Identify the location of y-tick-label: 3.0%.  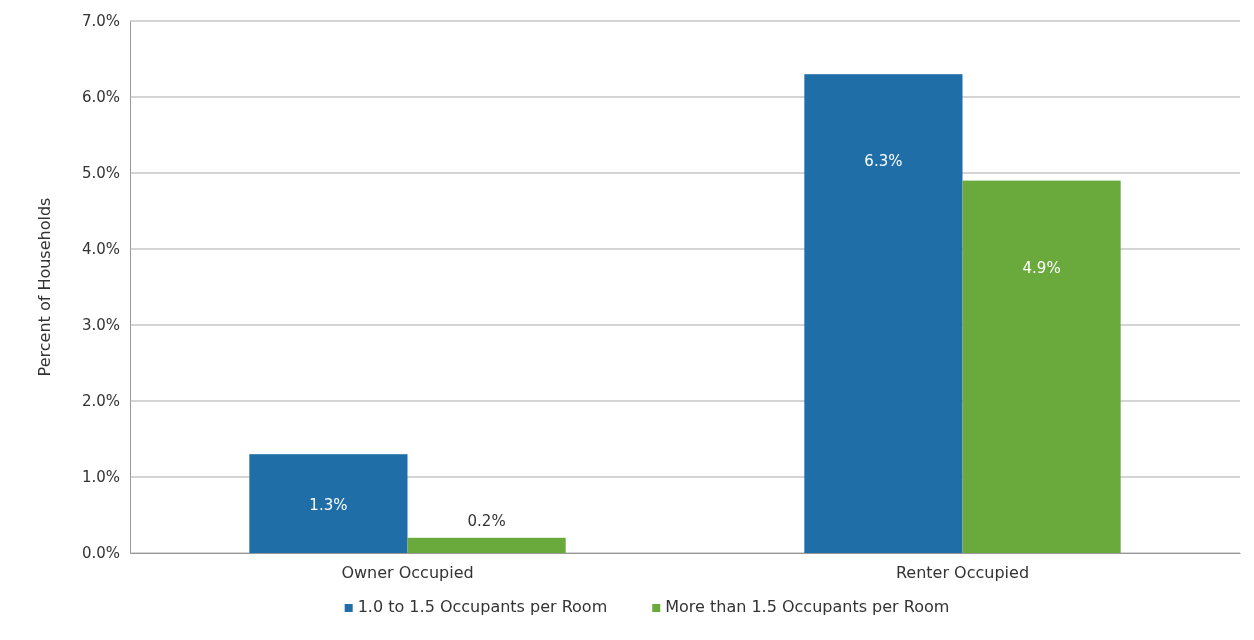
(100, 325).